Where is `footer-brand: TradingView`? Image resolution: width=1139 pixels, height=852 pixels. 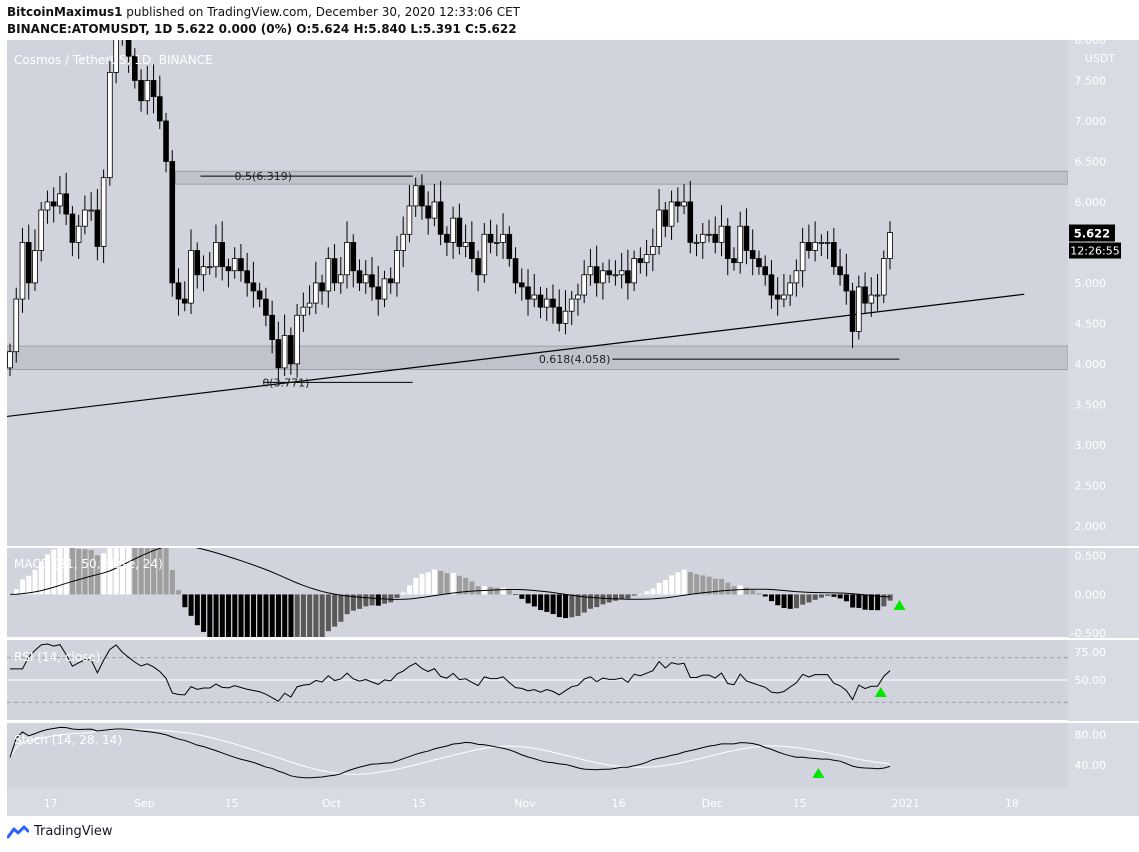
footer-brand: TradingView is located at coordinates (73, 831).